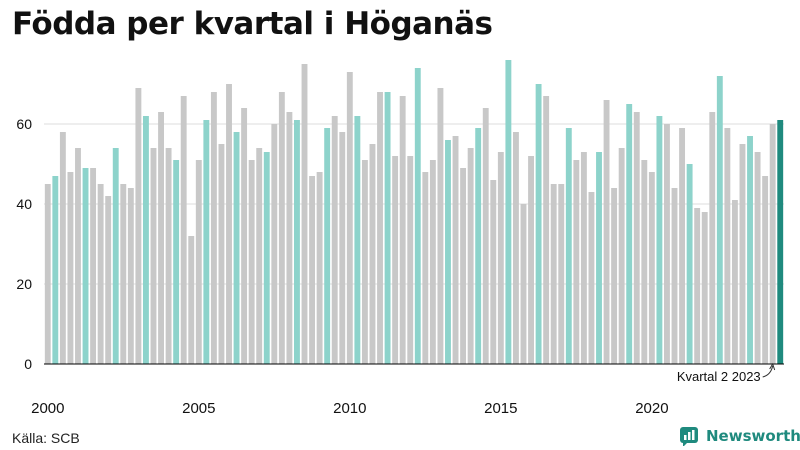 Image resolution: width=800 pixels, height=450 pixels. Describe the element at coordinates (719, 376) in the screenshot. I see `annotation-label: Kvartal 2 2023` at that location.